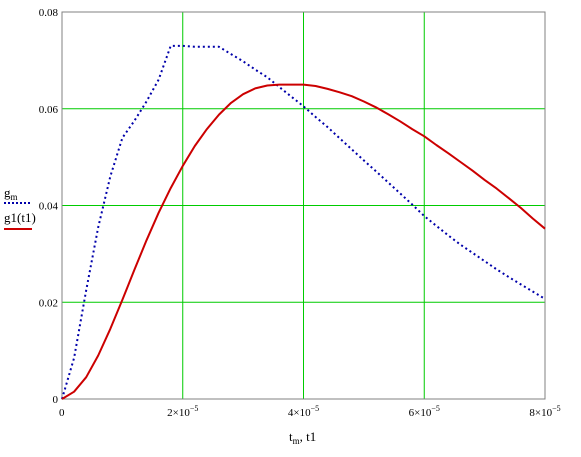  Describe the element at coordinates (62, 413) in the screenshot. I see `x-tick-label: 0` at that location.